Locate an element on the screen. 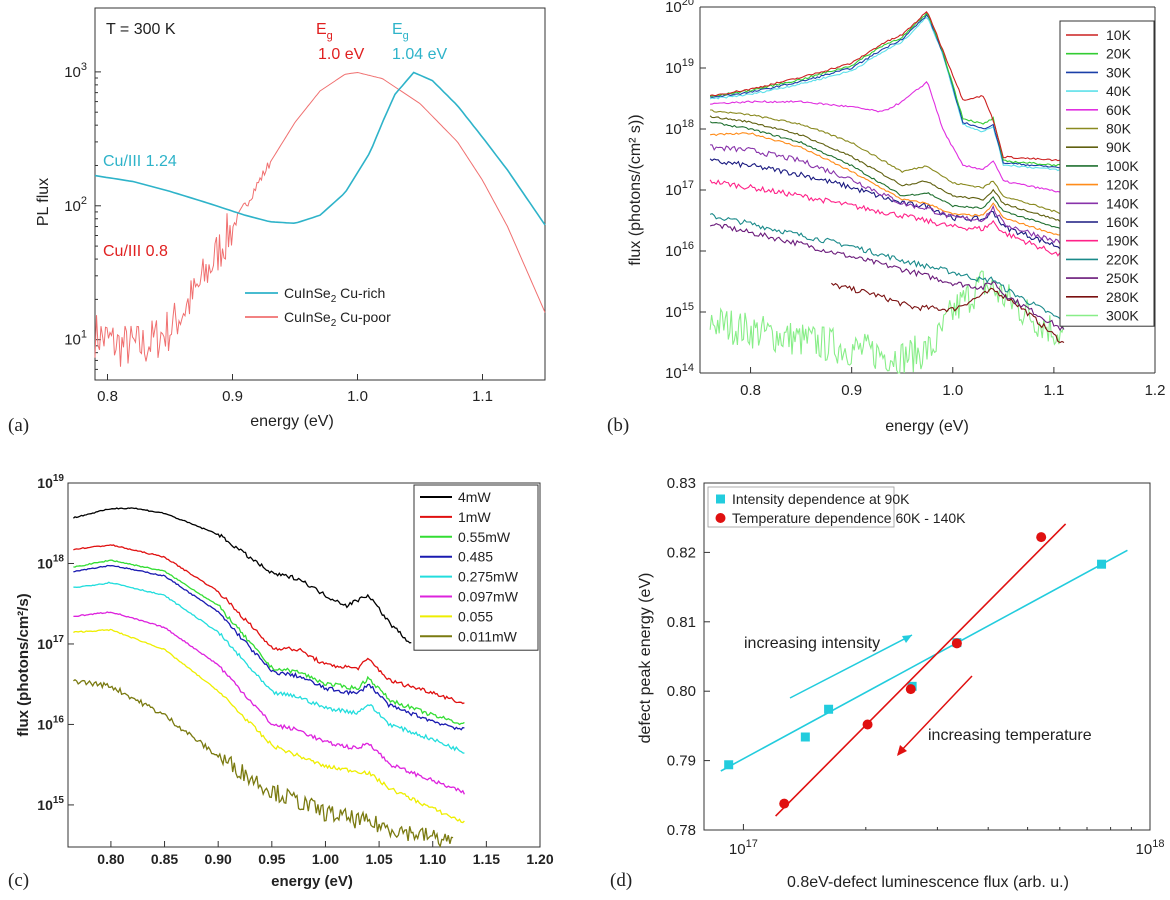 The image size is (1170, 900). panel-b-curve-30K is located at coordinates (887, 91).